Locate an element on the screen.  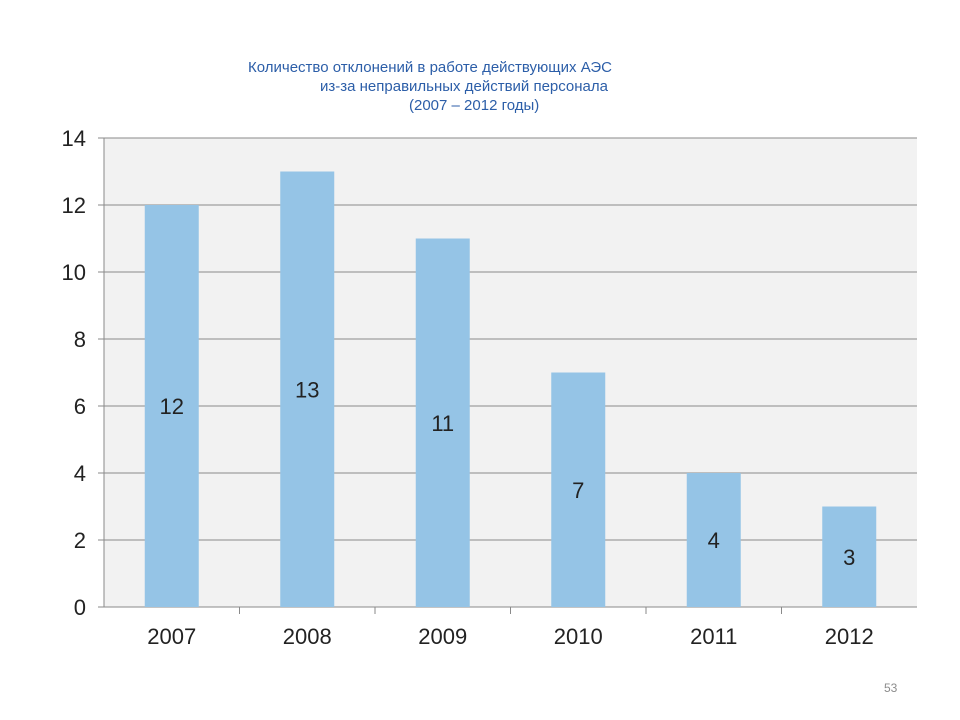
x-tick-label-2010: 2010 is located at coordinates (578, 636).